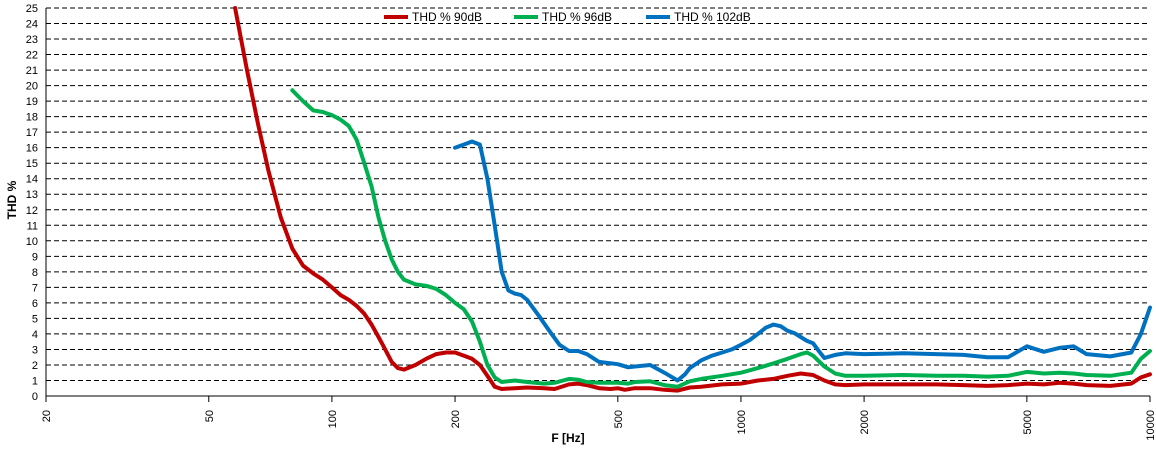 This screenshot has width=1156, height=460. Describe the element at coordinates (712, 17) in the screenshot. I see `legend-label: THD % 102dB` at that location.